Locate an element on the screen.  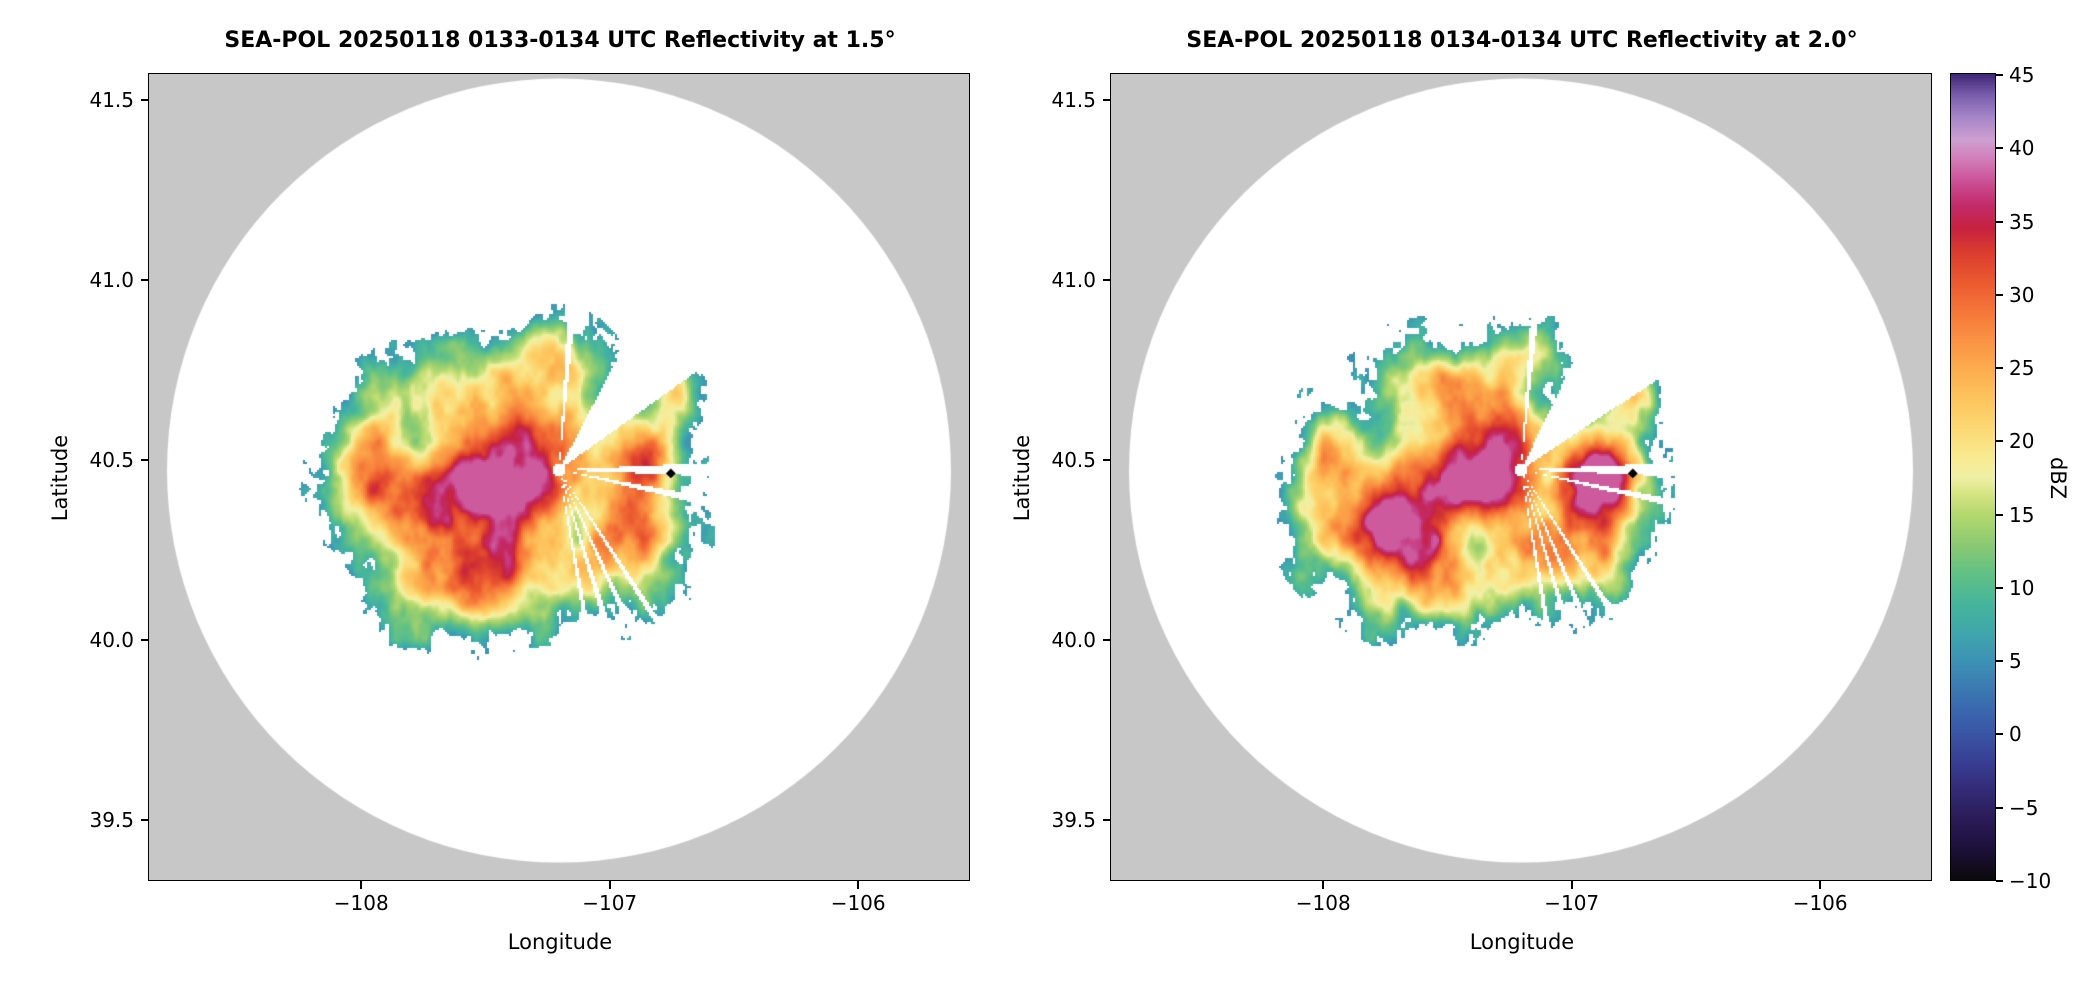
colorbar-tick-label: −10 is located at coordinates (2030, 881).